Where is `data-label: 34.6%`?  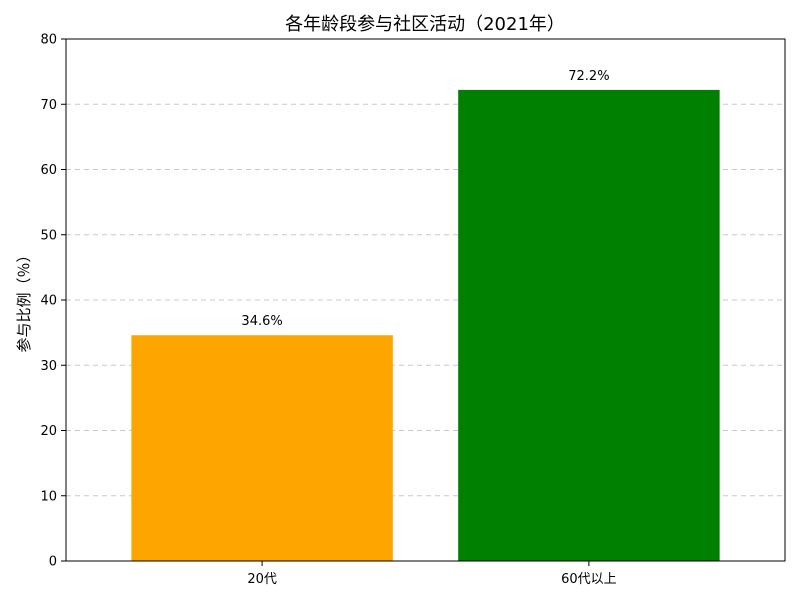
data-label: 34.6% is located at coordinates (261, 321).